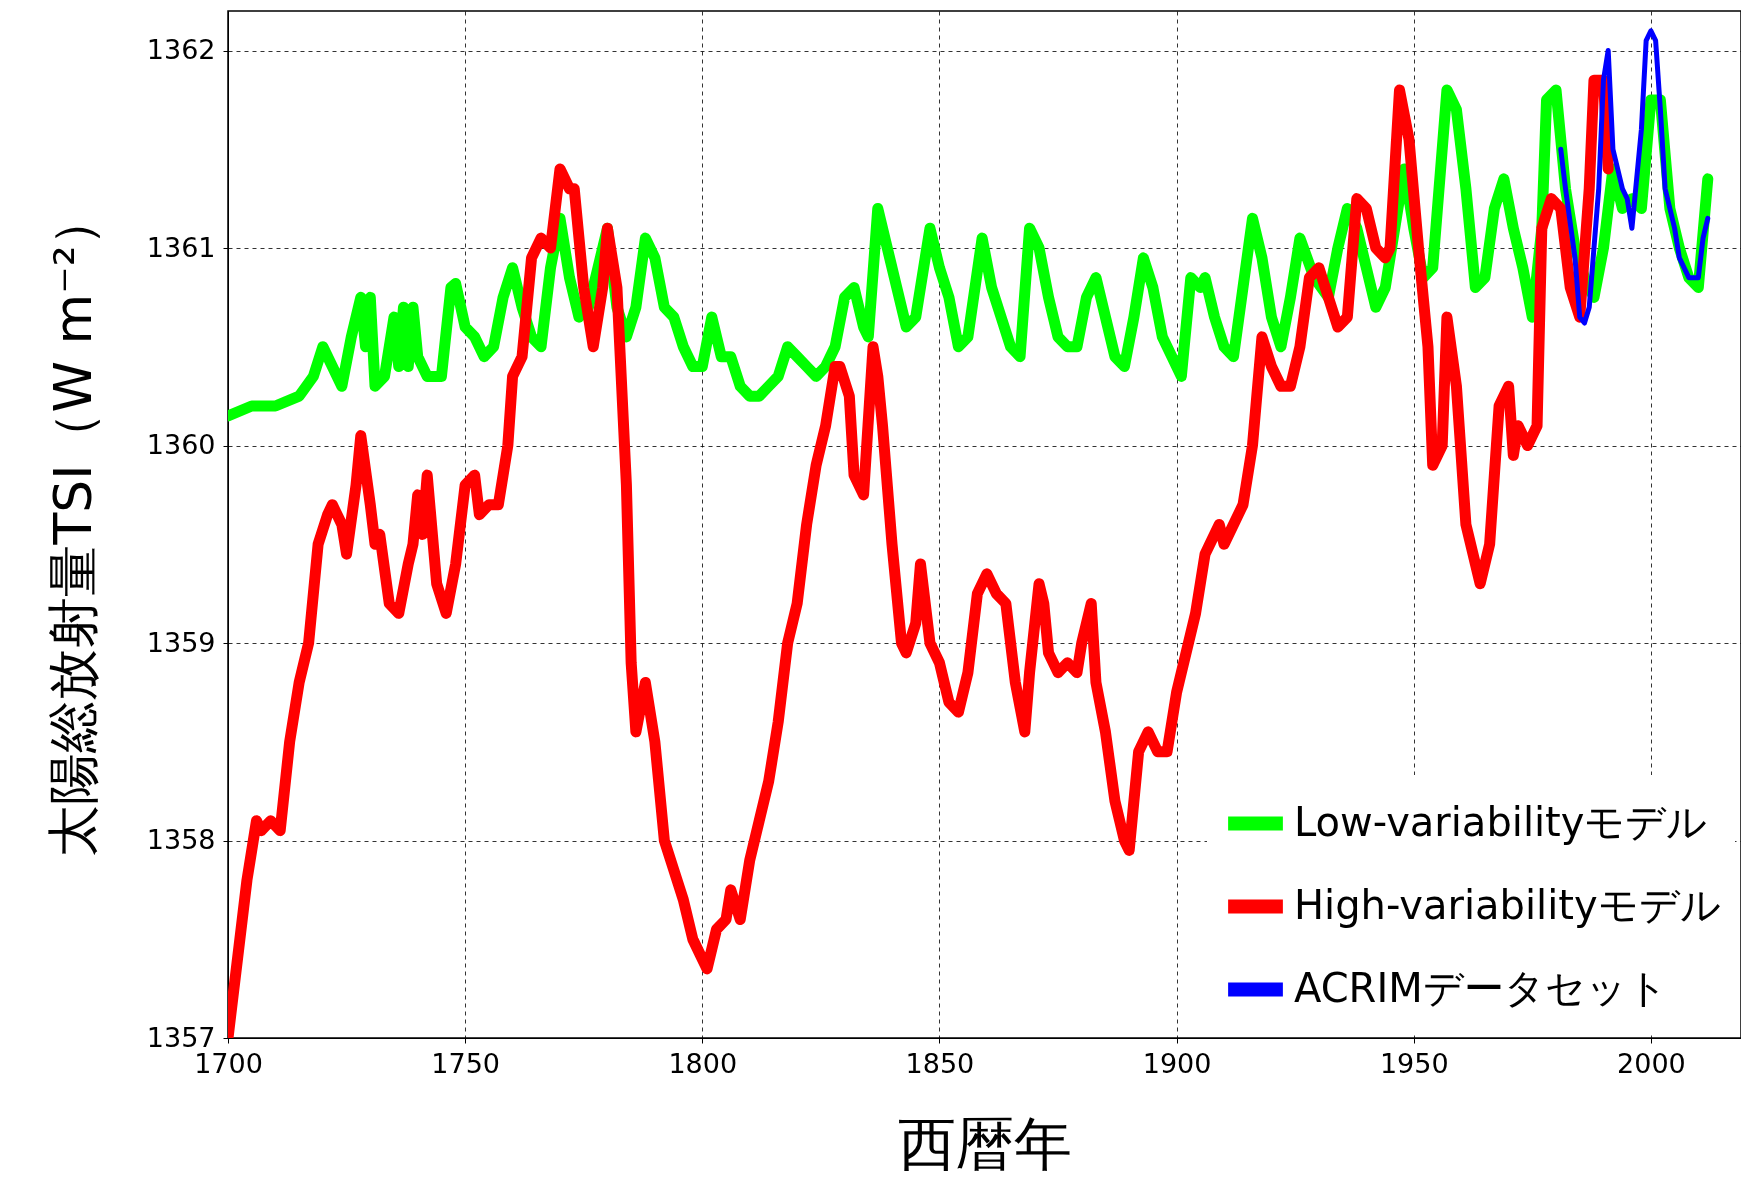 The width and height of the screenshot is (1741, 1202). I want to click on x-tick-label: 1900, so click(1177, 1063).